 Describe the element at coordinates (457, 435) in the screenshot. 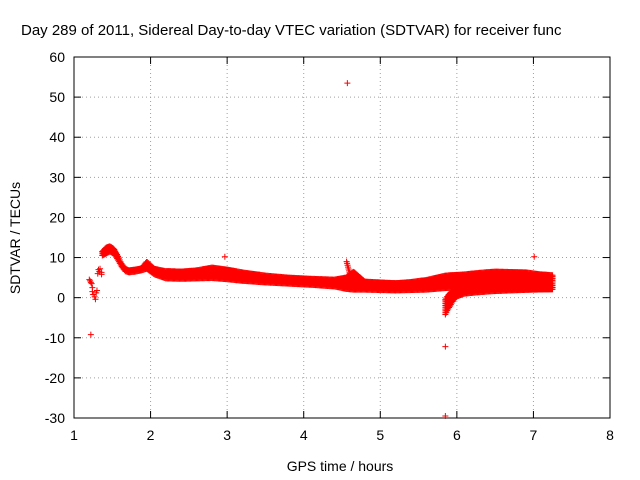

I see `x-tick-label: 6` at that location.